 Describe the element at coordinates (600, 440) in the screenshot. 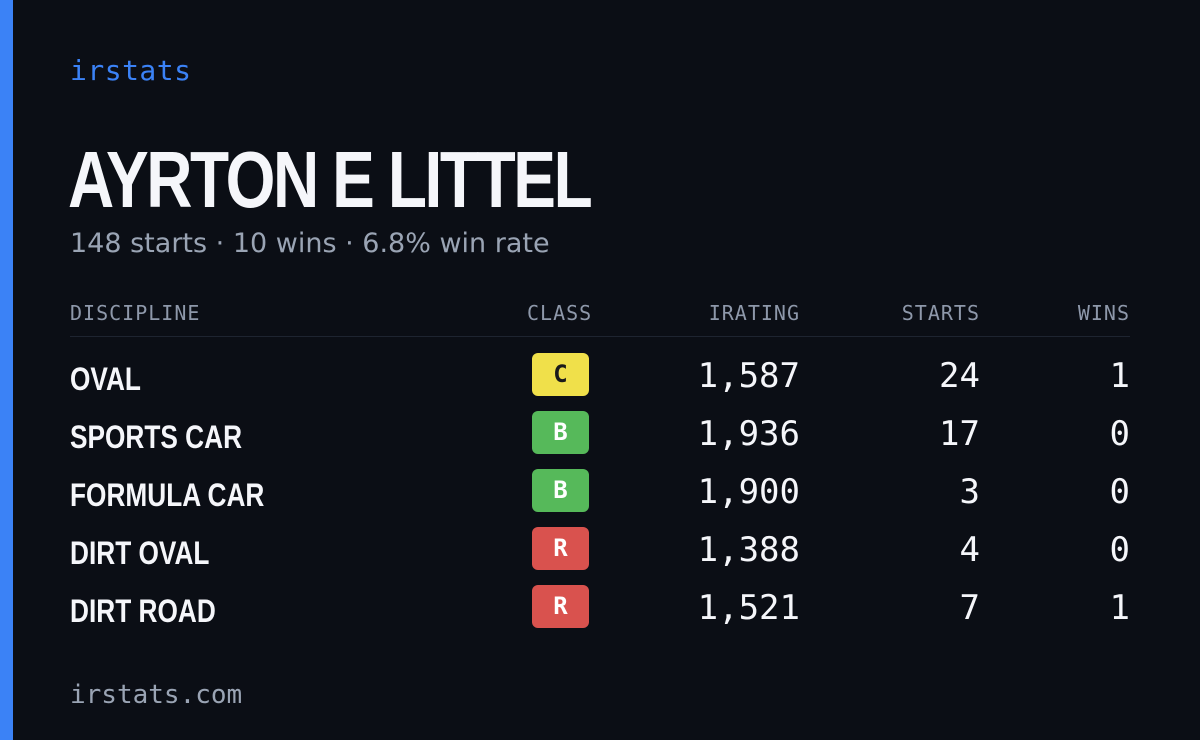

I see `table-row: SPORTS CAR B 1,936 17 0` at that location.